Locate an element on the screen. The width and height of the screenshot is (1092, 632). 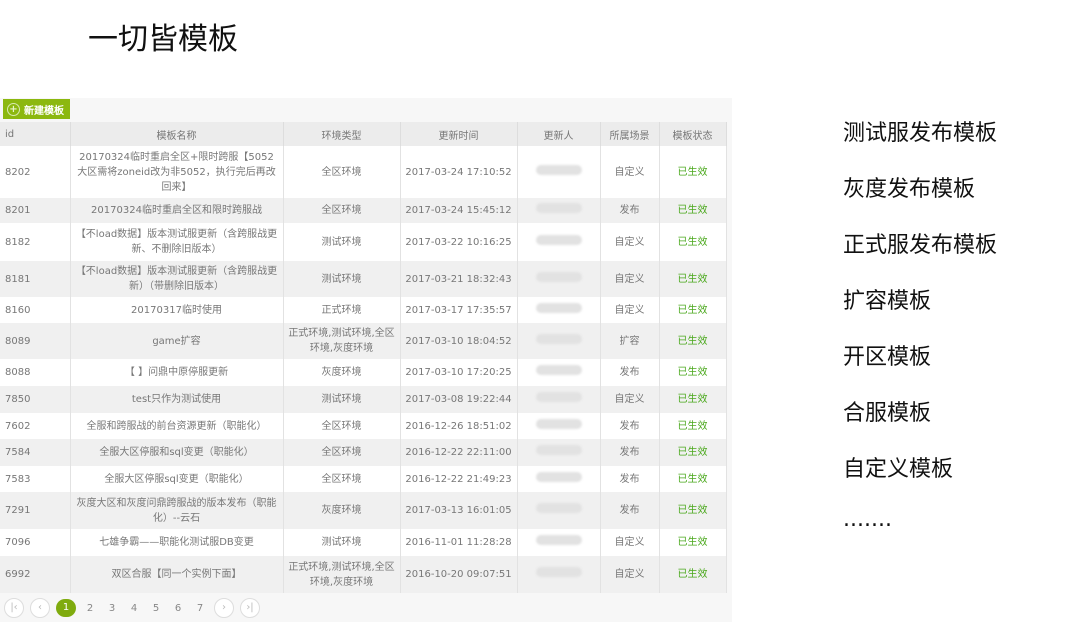
time-cell: 2017-03-17 17:35:57 is located at coordinates (459, 310).